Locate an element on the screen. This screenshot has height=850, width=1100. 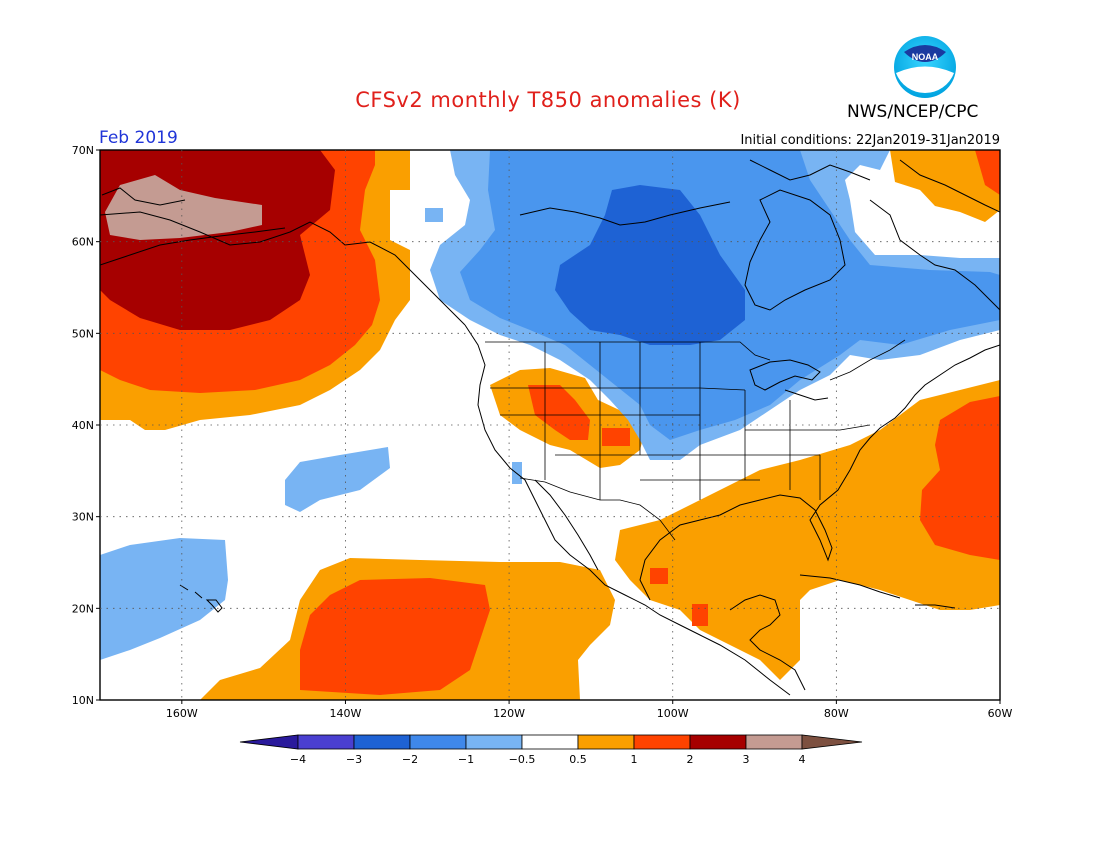
anomaly-region-neg05-pacific is located at coordinates (337, 479).